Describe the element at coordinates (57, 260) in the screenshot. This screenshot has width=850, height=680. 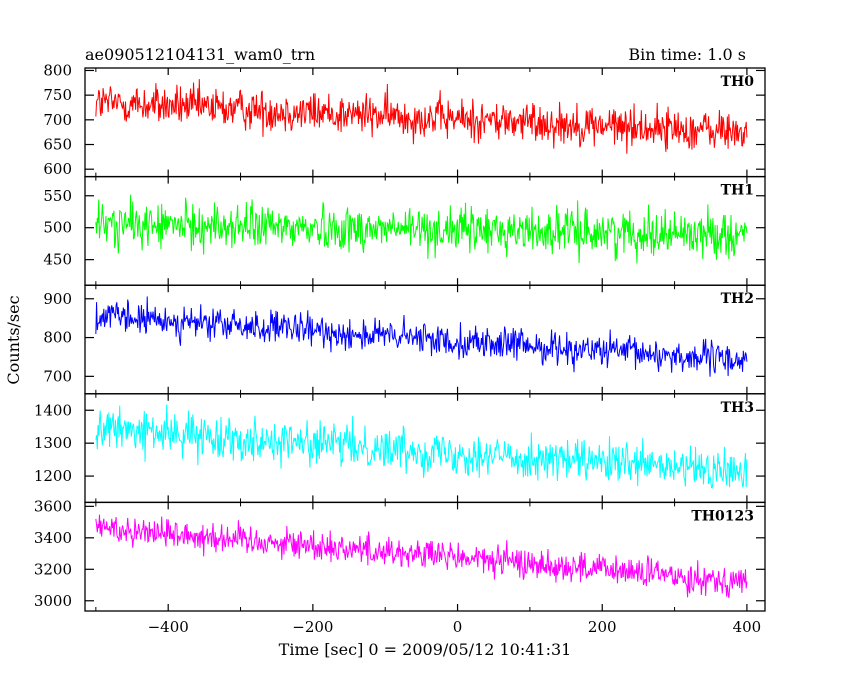
I see `y-tick-label: 450` at that location.